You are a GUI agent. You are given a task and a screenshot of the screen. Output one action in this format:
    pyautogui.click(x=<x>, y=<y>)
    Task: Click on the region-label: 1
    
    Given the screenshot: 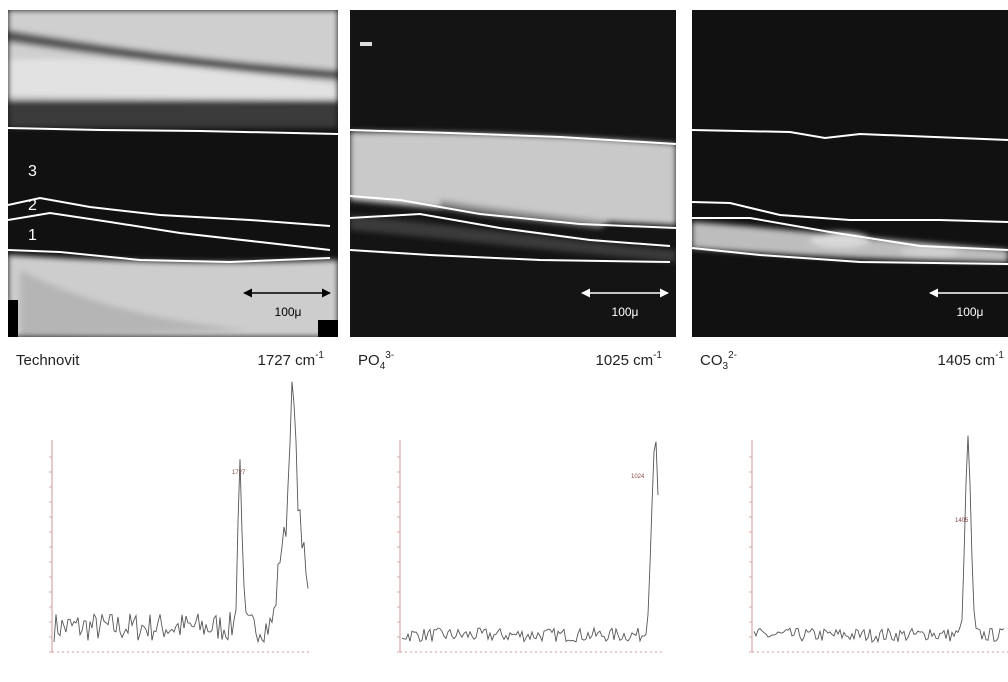 What is the action you would take?
    pyautogui.click(x=32, y=235)
    